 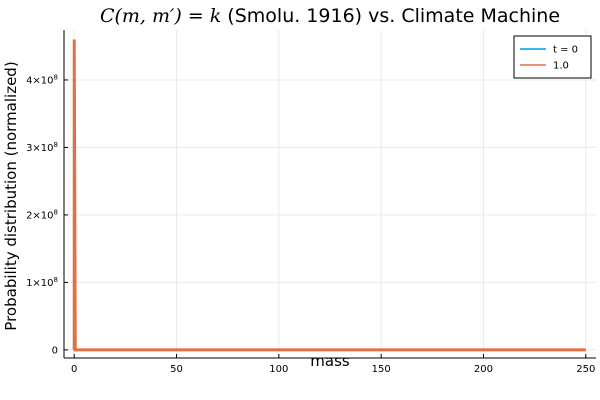 I want to click on y-tick-label: 1×10⁸, so click(x=42, y=282).